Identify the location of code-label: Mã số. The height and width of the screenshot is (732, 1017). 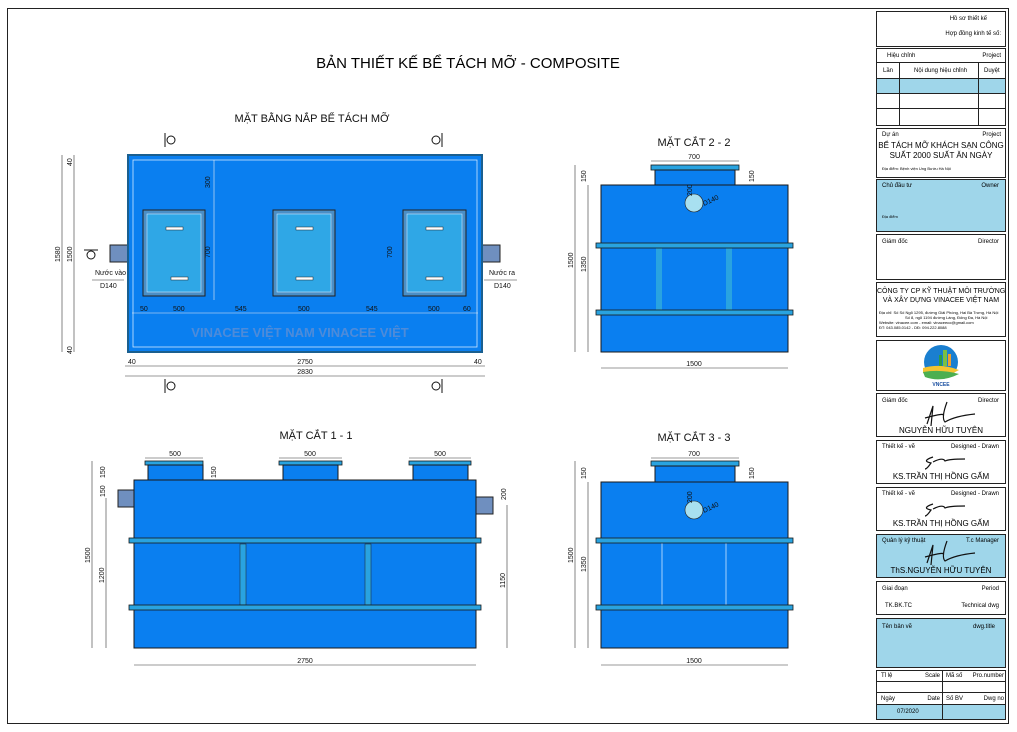
(954, 676).